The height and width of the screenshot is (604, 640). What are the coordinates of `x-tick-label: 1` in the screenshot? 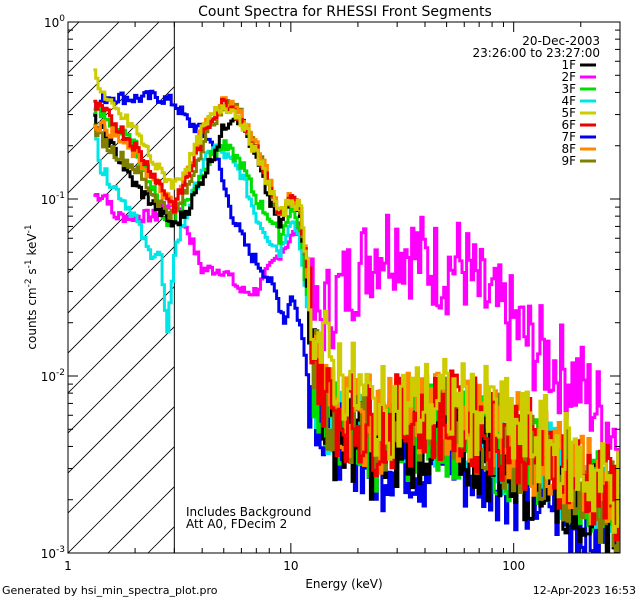 It's located at (68, 566).